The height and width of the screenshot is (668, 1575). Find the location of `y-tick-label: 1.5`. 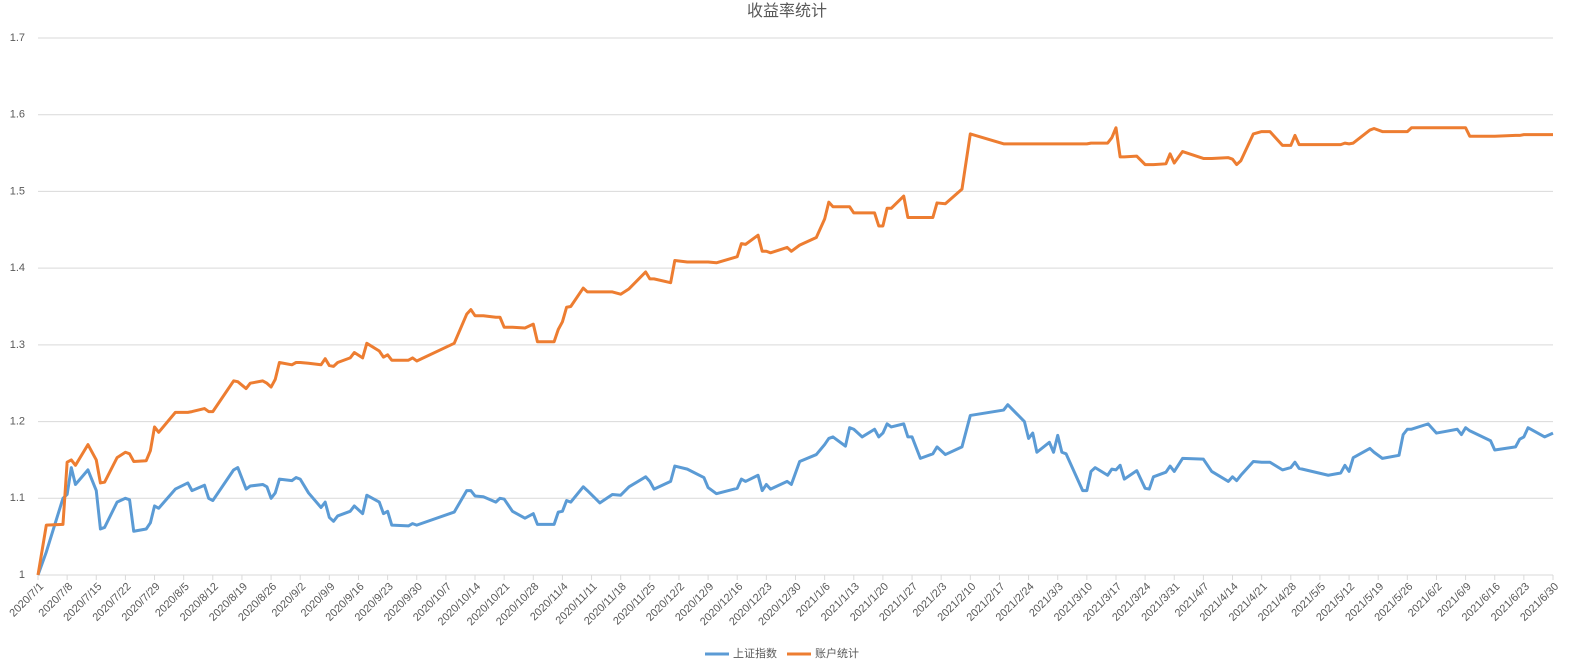

y-tick-label: 1.5 is located at coordinates (17, 191).